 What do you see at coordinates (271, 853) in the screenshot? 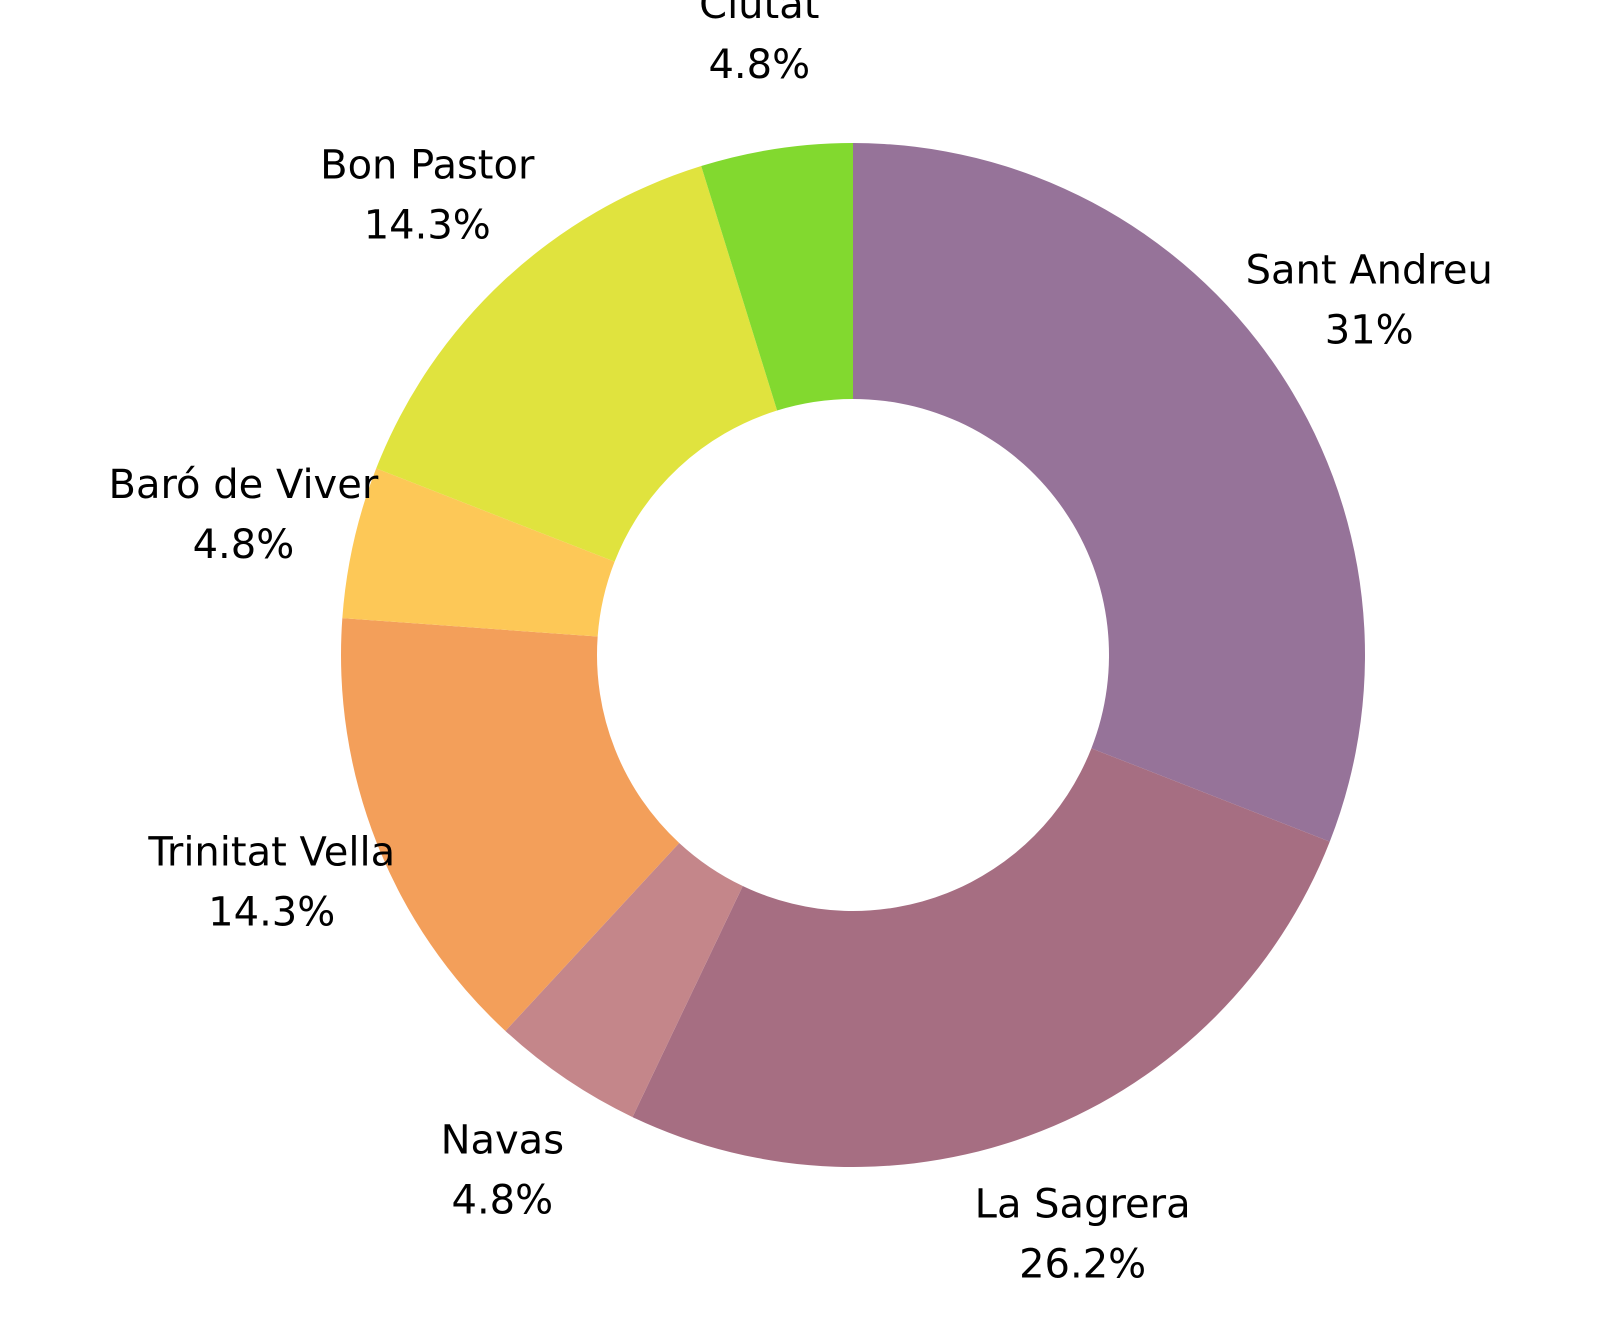
I see `slice-label: Trinitat Vella` at bounding box center [271, 853].